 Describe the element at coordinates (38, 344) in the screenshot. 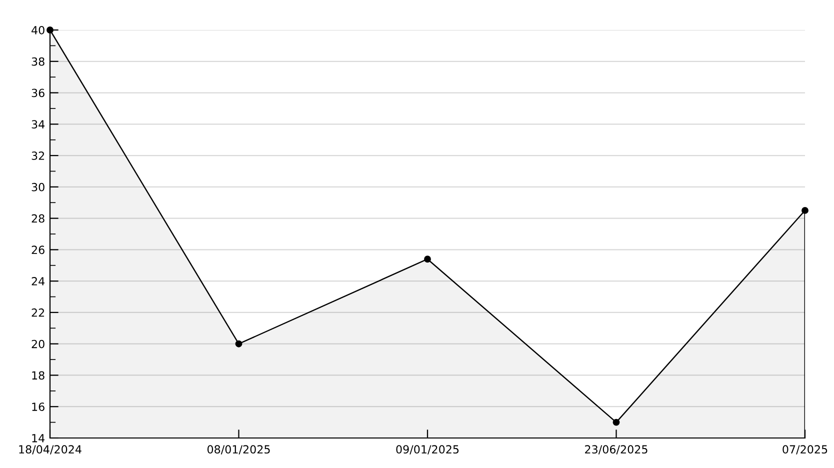

I see `y-tick-label: 20` at that location.